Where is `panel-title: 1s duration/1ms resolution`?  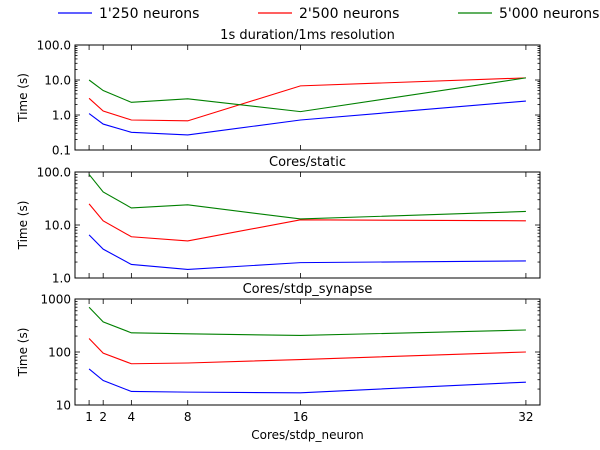
panel-title: 1s duration/1ms resolution is located at coordinates (307, 35).